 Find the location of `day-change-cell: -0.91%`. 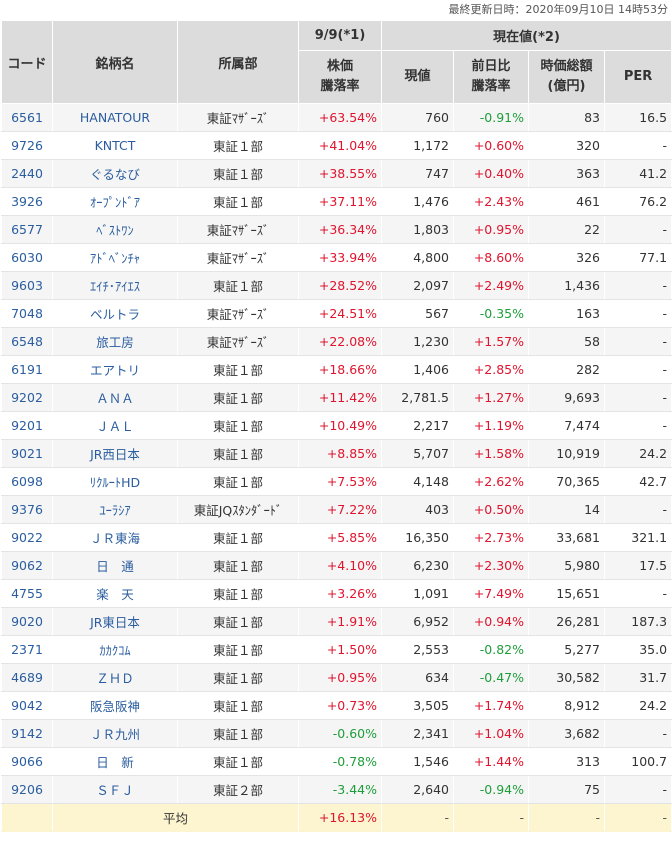

day-change-cell: -0.91% is located at coordinates (491, 117).